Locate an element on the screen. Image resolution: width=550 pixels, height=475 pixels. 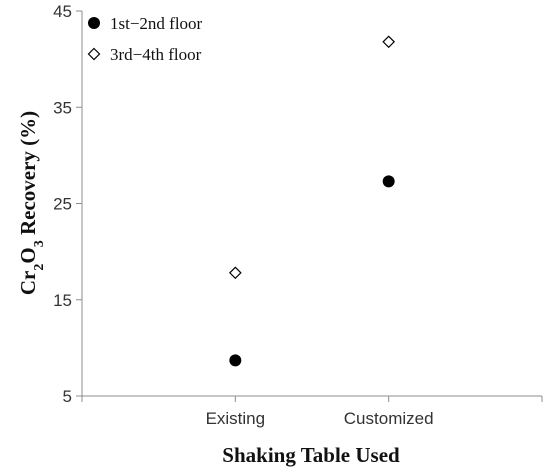
y-axis-title: Cr2O3 Recovery (%) is located at coordinates (31, 203).